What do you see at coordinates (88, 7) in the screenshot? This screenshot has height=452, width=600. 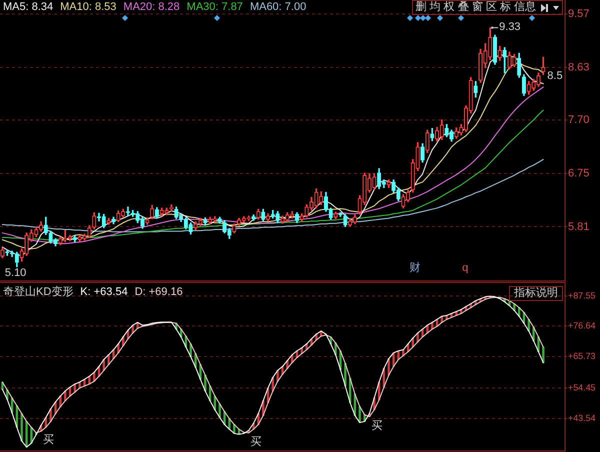 I see `text: MA10: 8.53` at bounding box center [88, 7].